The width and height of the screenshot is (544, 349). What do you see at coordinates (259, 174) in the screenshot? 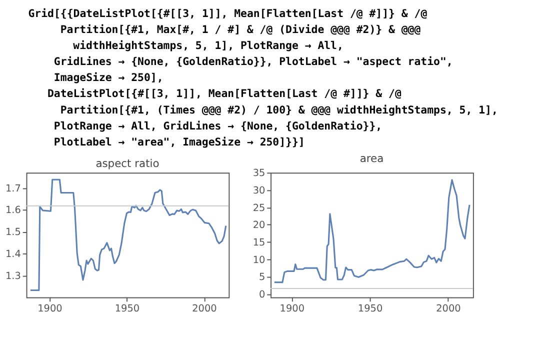
I see `y-tick-label: 35` at bounding box center [259, 174].